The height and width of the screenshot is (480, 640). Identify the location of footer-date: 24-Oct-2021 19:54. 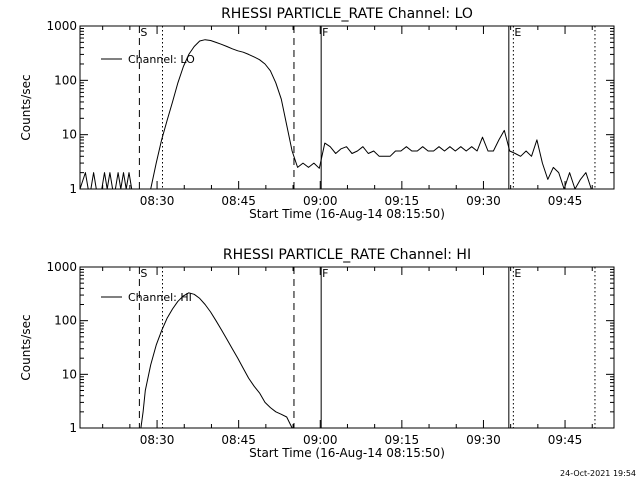
(598, 473).